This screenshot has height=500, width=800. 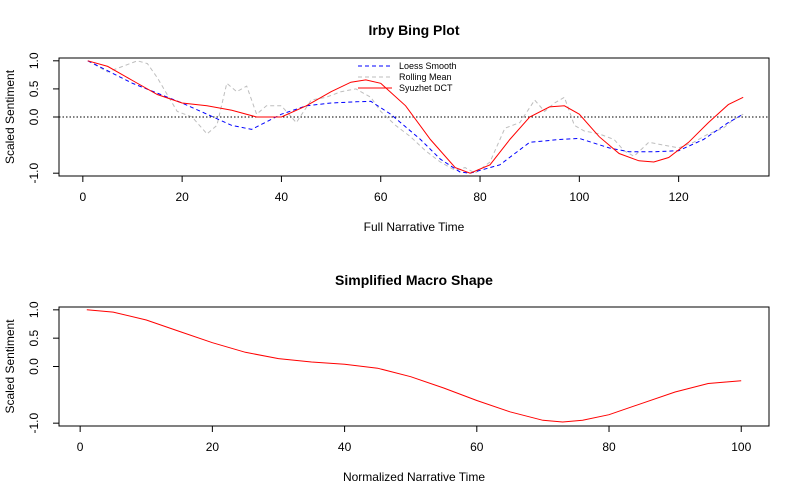 I want to click on chart-title: Simplified Macro Shape, so click(x=414, y=280).